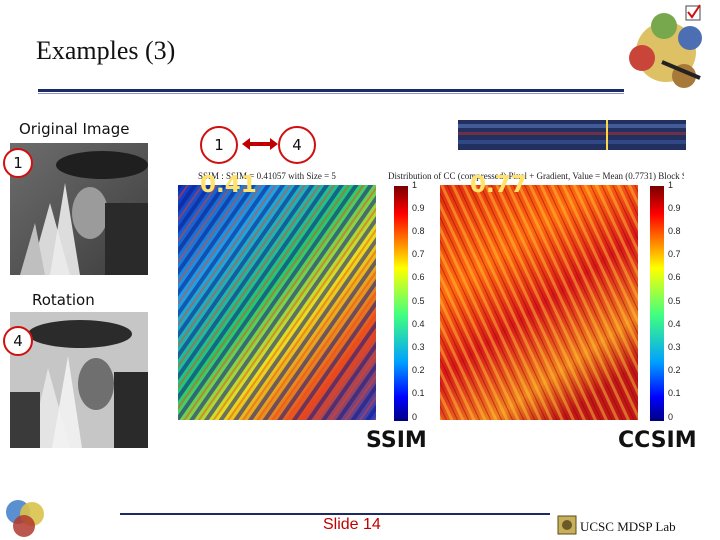  What do you see at coordinates (657, 303) in the screenshot?
I see `ccsim-colorbar` at bounding box center [657, 303].